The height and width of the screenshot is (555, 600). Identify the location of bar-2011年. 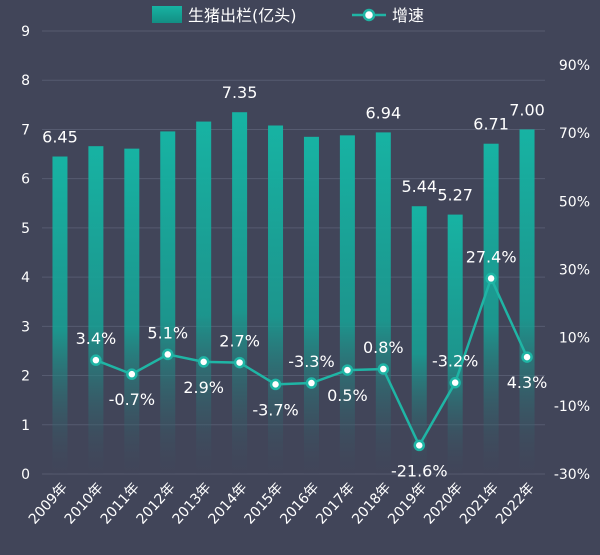
(132, 311).